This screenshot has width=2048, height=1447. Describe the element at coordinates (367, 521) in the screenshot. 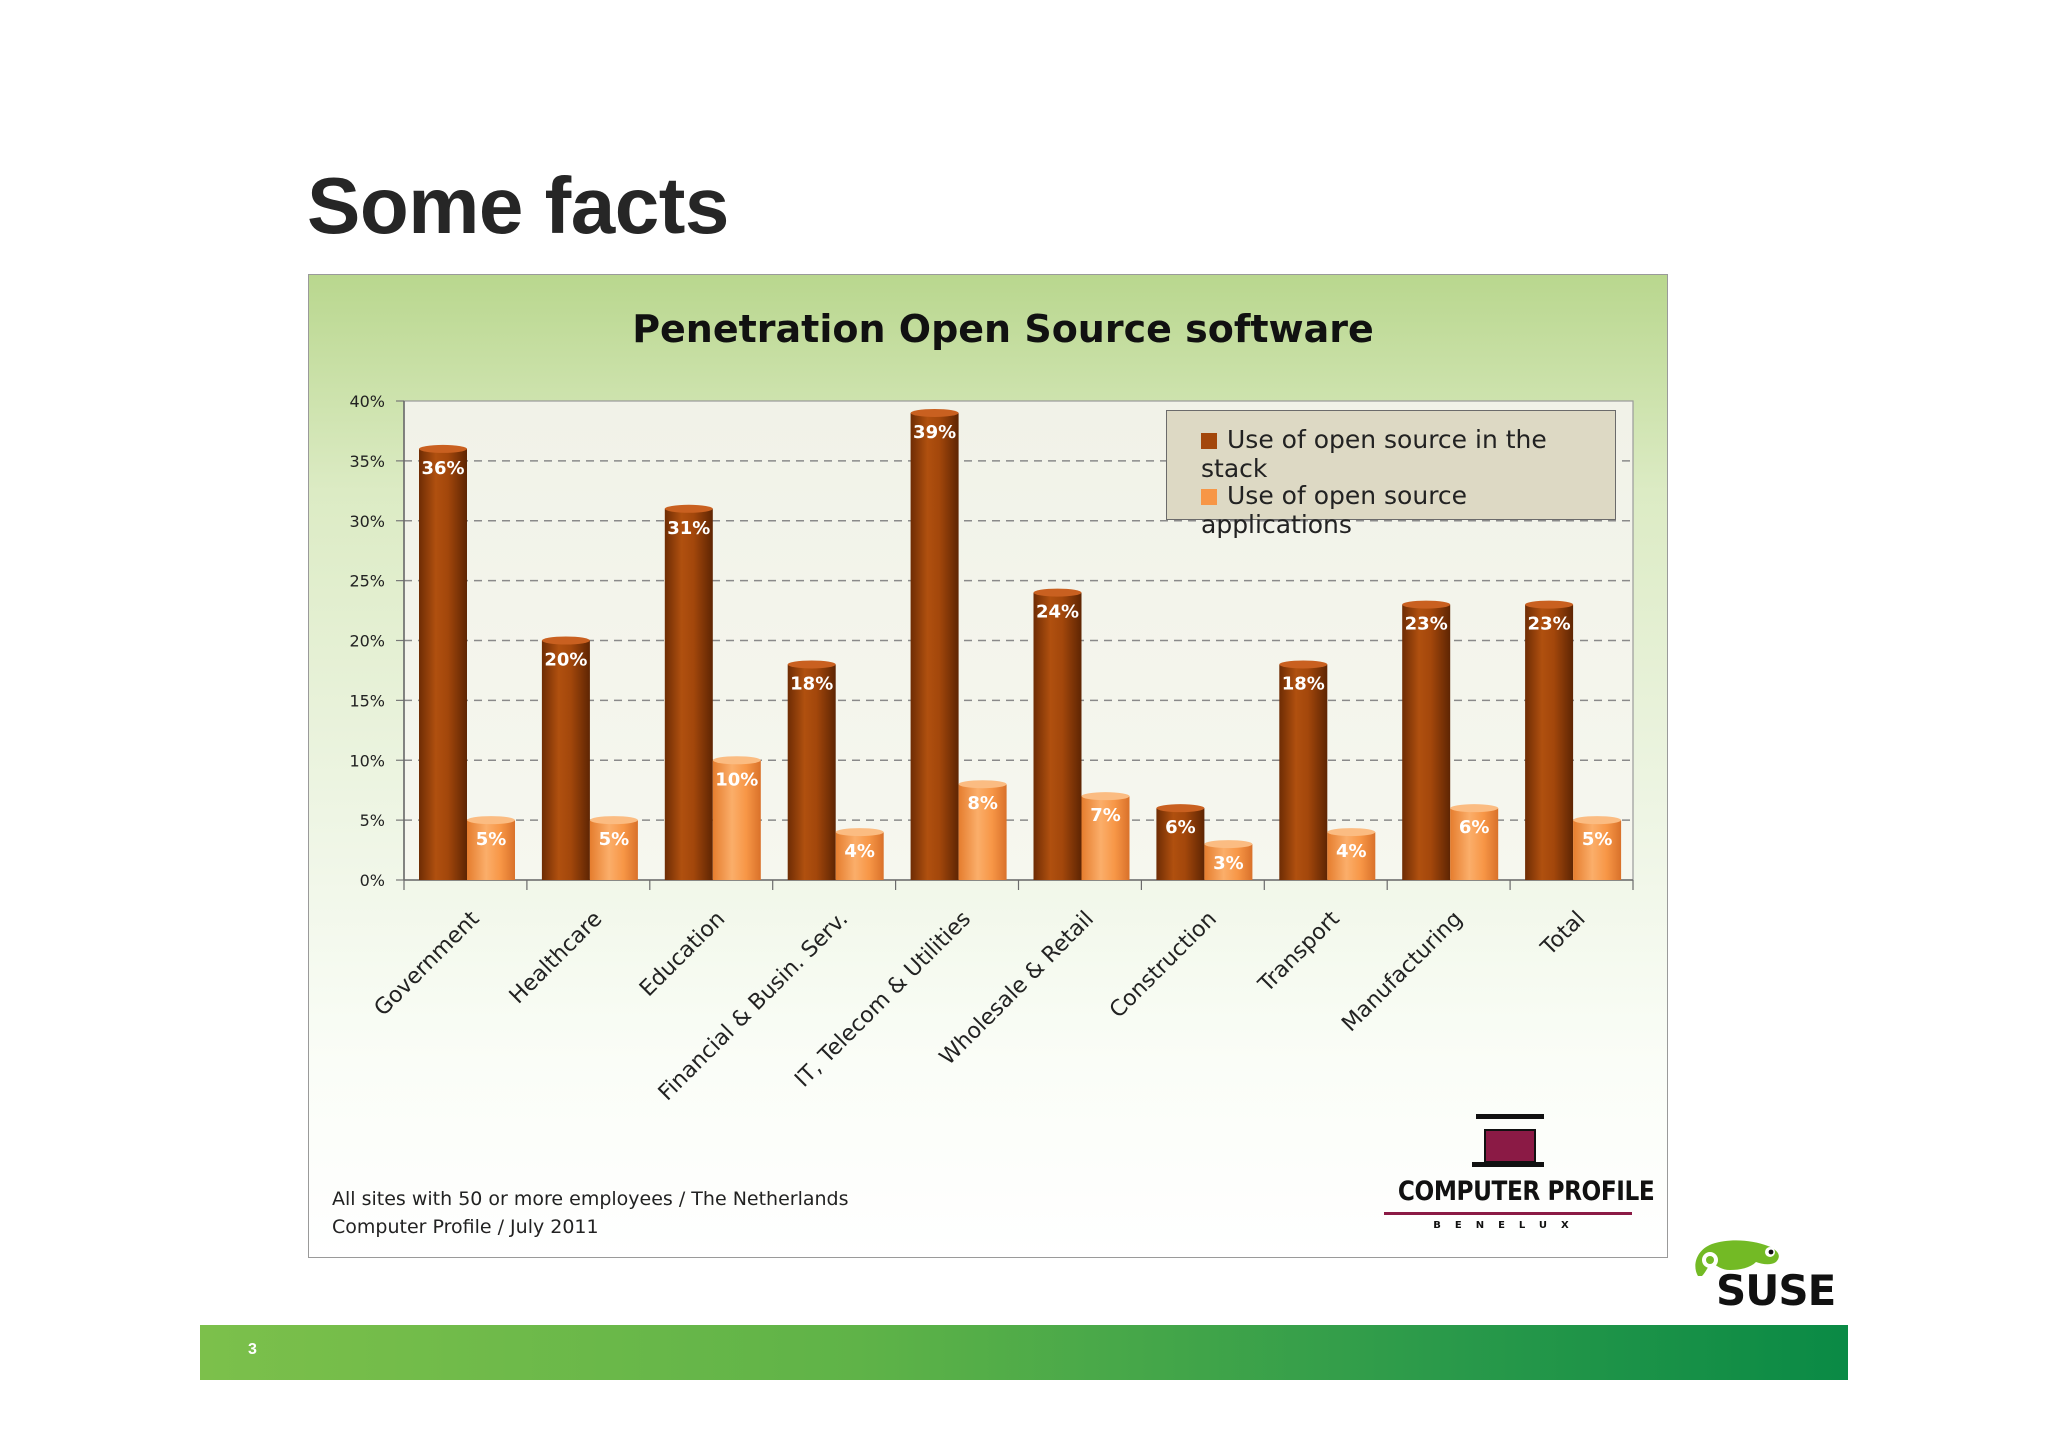

I see `y-tick-label: 30%` at that location.